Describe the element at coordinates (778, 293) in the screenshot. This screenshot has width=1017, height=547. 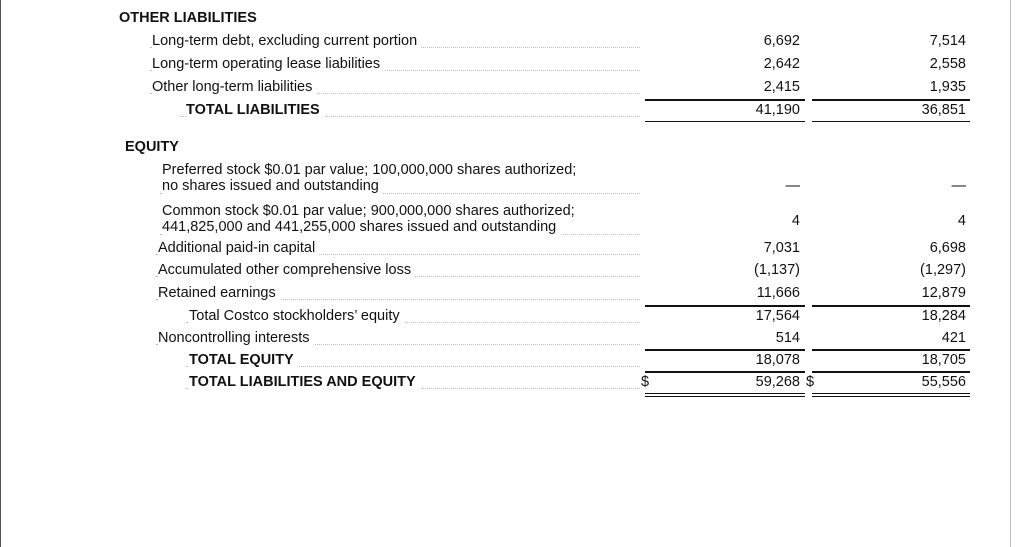
I see `value-current: 11,666` at that location.